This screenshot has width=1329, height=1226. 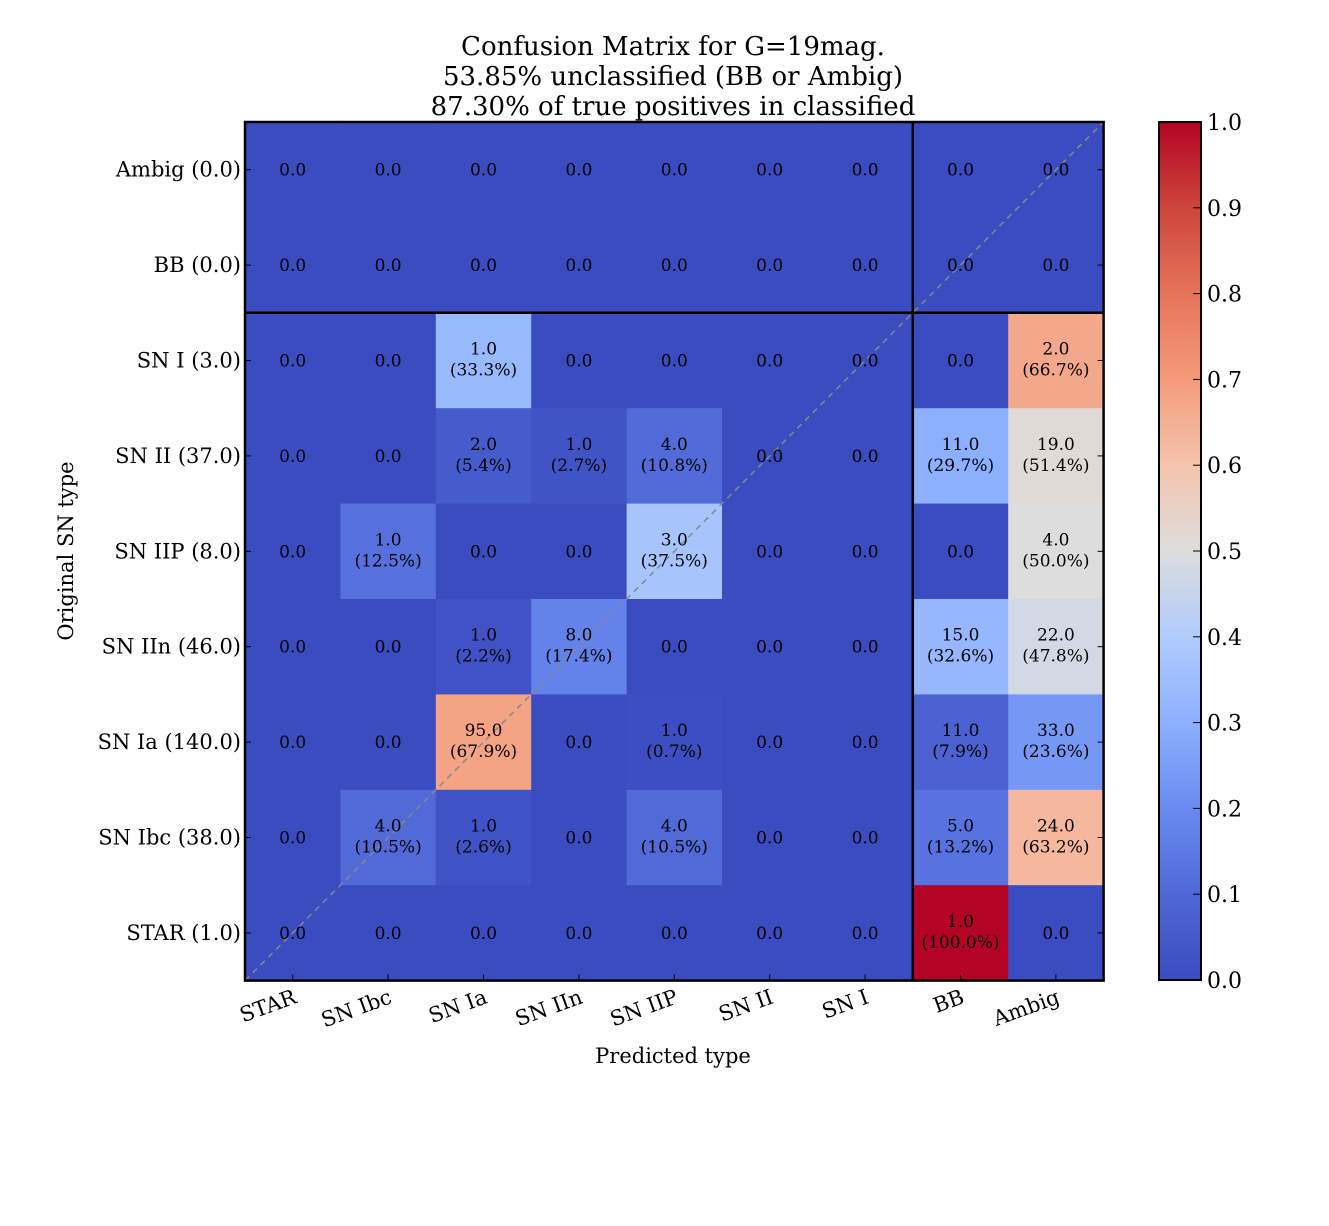 I want to click on cell-count-label: 24.0, so click(x=1056, y=827).